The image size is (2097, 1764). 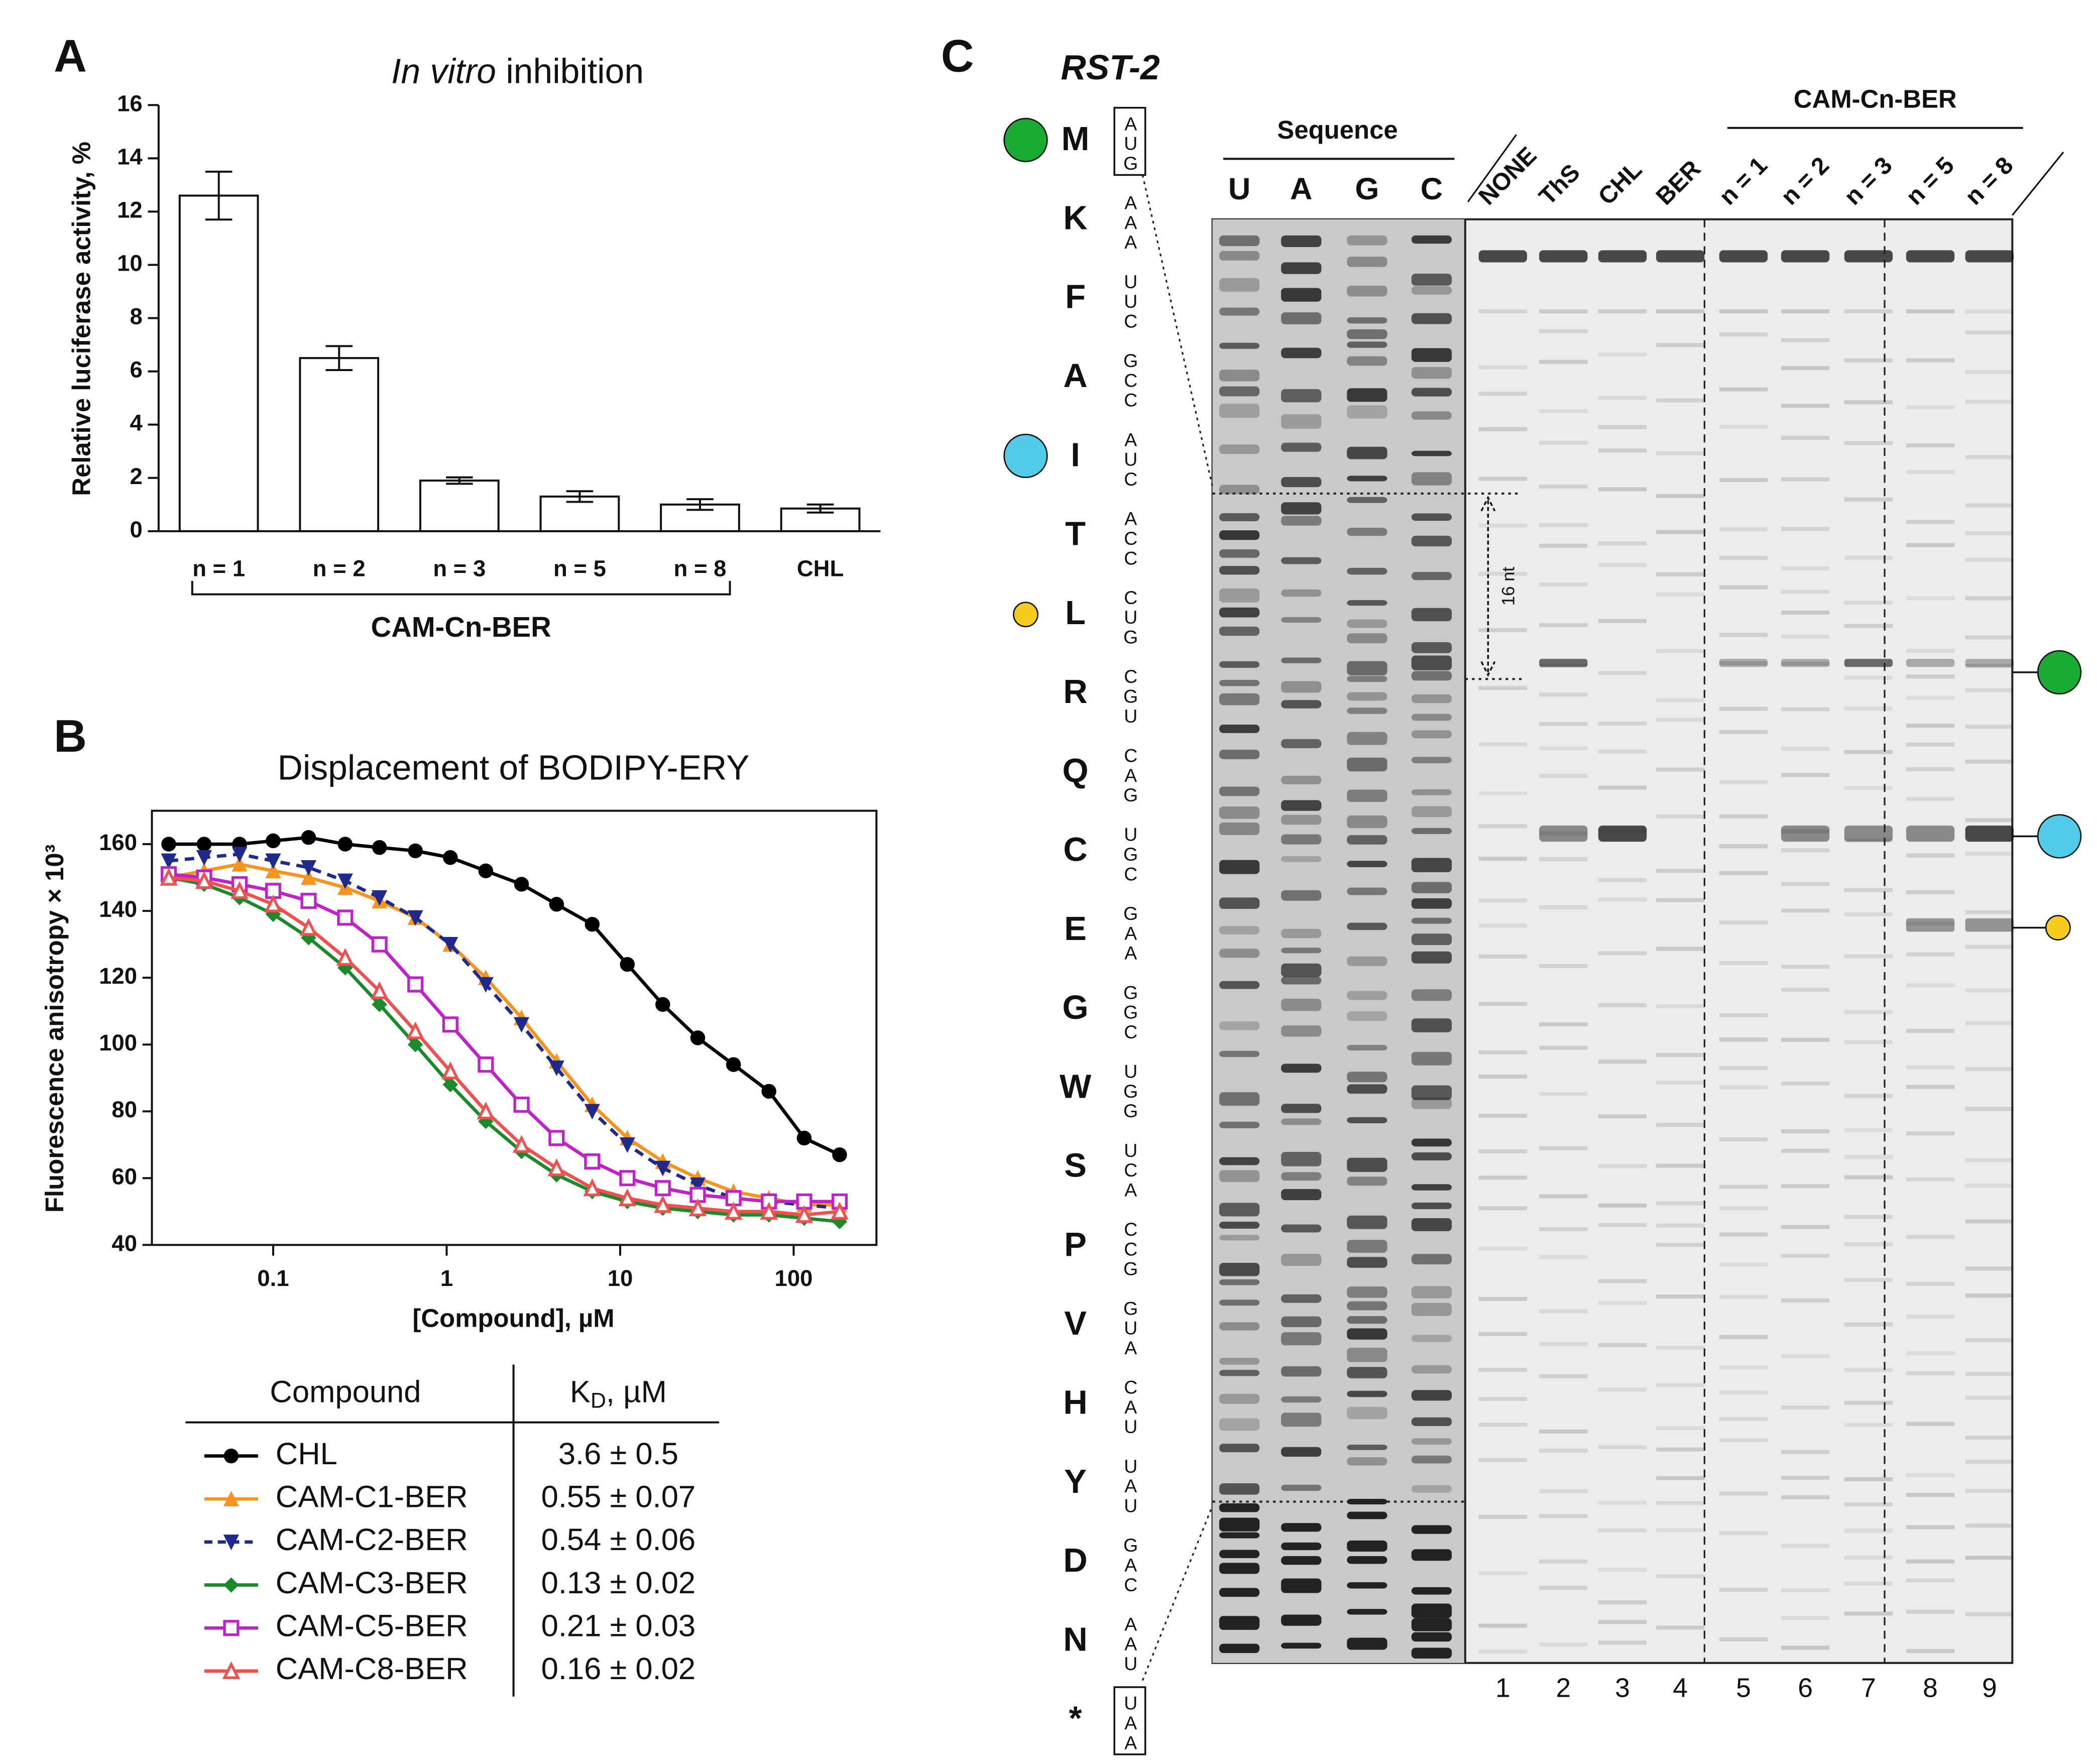 What do you see at coordinates (599, 1401) in the screenshot?
I see `kd-subscript: D` at bounding box center [599, 1401].